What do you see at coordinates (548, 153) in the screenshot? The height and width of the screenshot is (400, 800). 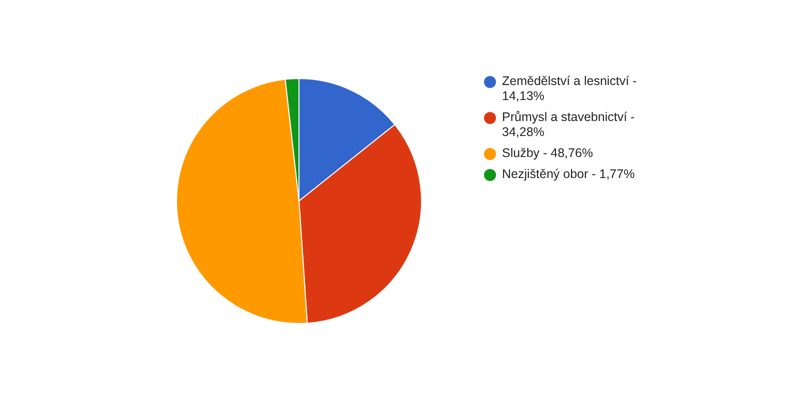 I see `legend-label: Služby - 48,76%` at bounding box center [548, 153].